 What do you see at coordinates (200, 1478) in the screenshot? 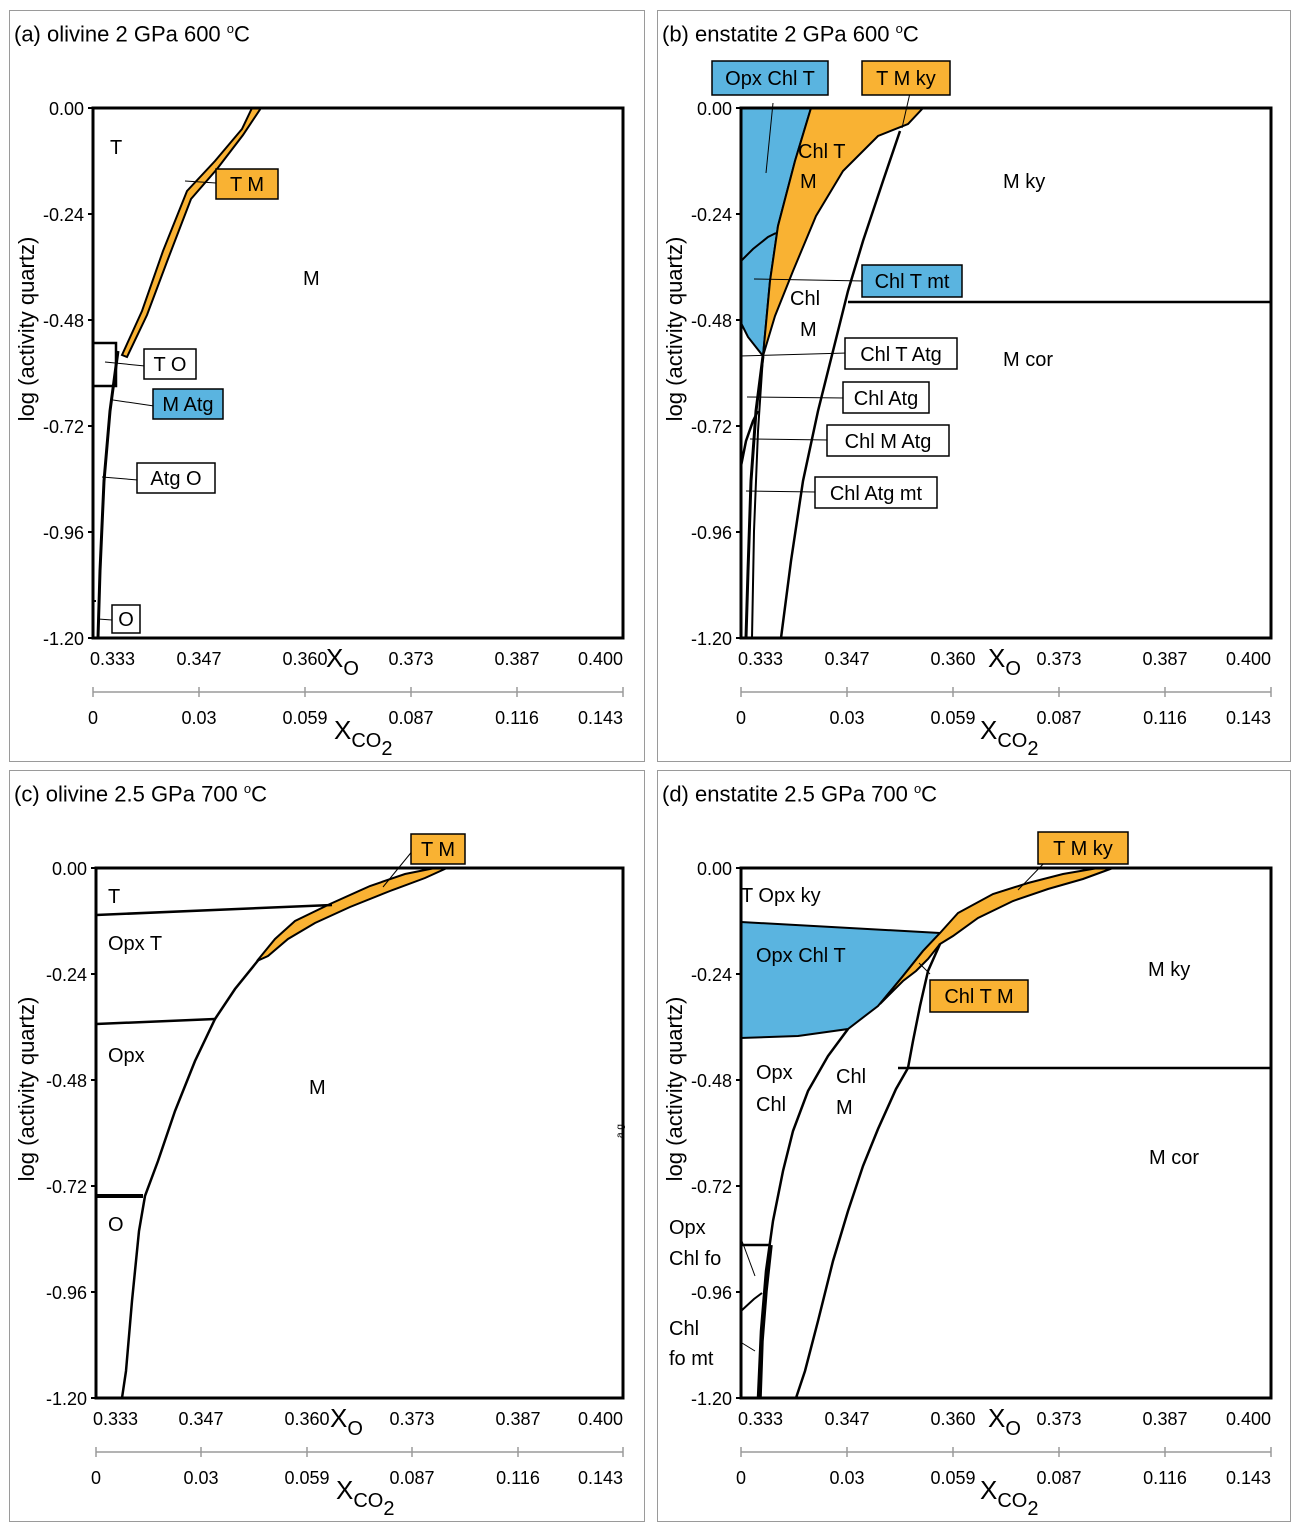
I see `x-tick-label: 0.03` at bounding box center [200, 1478].